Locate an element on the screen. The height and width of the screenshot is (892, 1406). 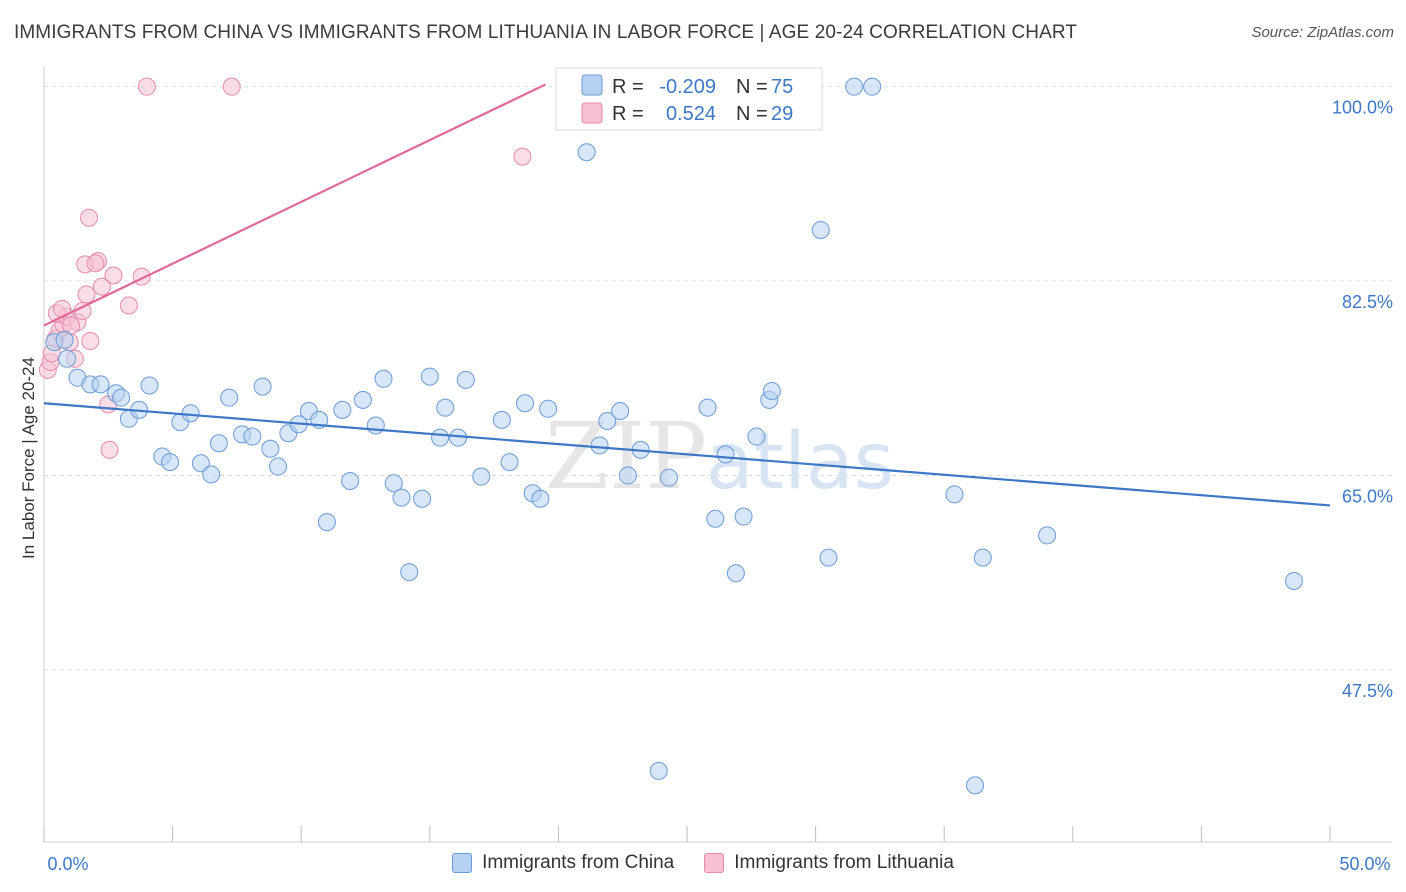
watermark-atlas: atlas is located at coordinates (800, 462).